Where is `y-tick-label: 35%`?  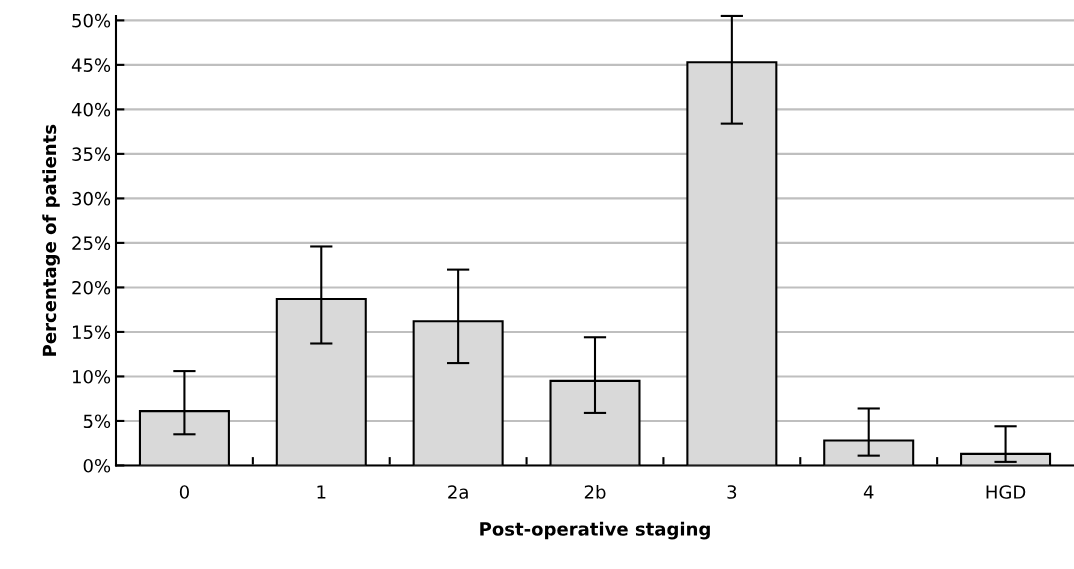 y-tick-label: 35% is located at coordinates (91, 154).